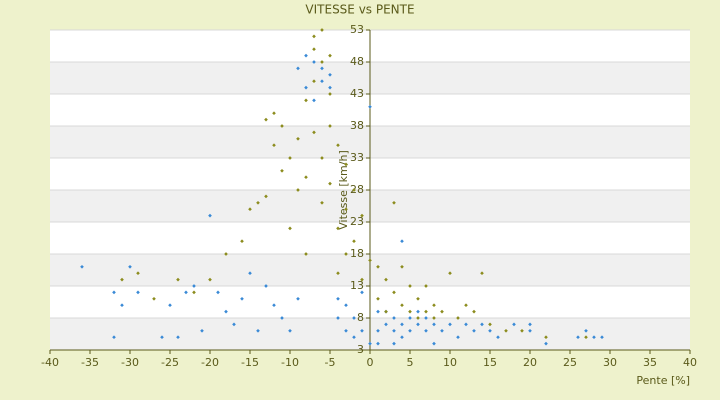 Image resolution: width=720 pixels, height=400 pixels. What do you see at coordinates (170, 362) in the screenshot?
I see `x-tick-label: -25` at bounding box center [170, 362].